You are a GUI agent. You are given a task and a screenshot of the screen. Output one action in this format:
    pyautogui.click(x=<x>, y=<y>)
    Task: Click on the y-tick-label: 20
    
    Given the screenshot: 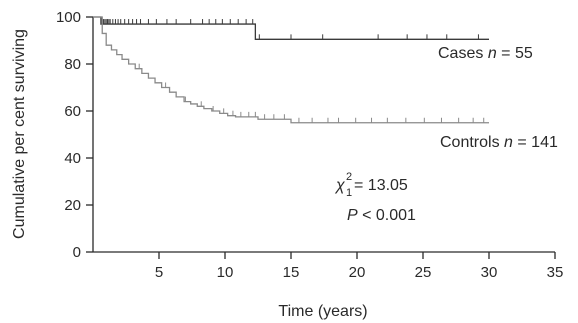 What is the action you would take?
    pyautogui.click(x=72, y=205)
    